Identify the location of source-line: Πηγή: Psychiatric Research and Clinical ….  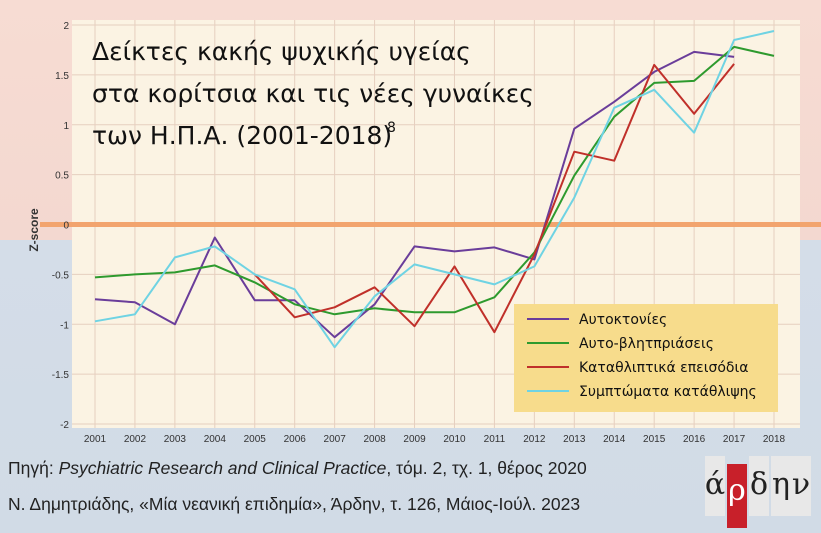
(297, 468).